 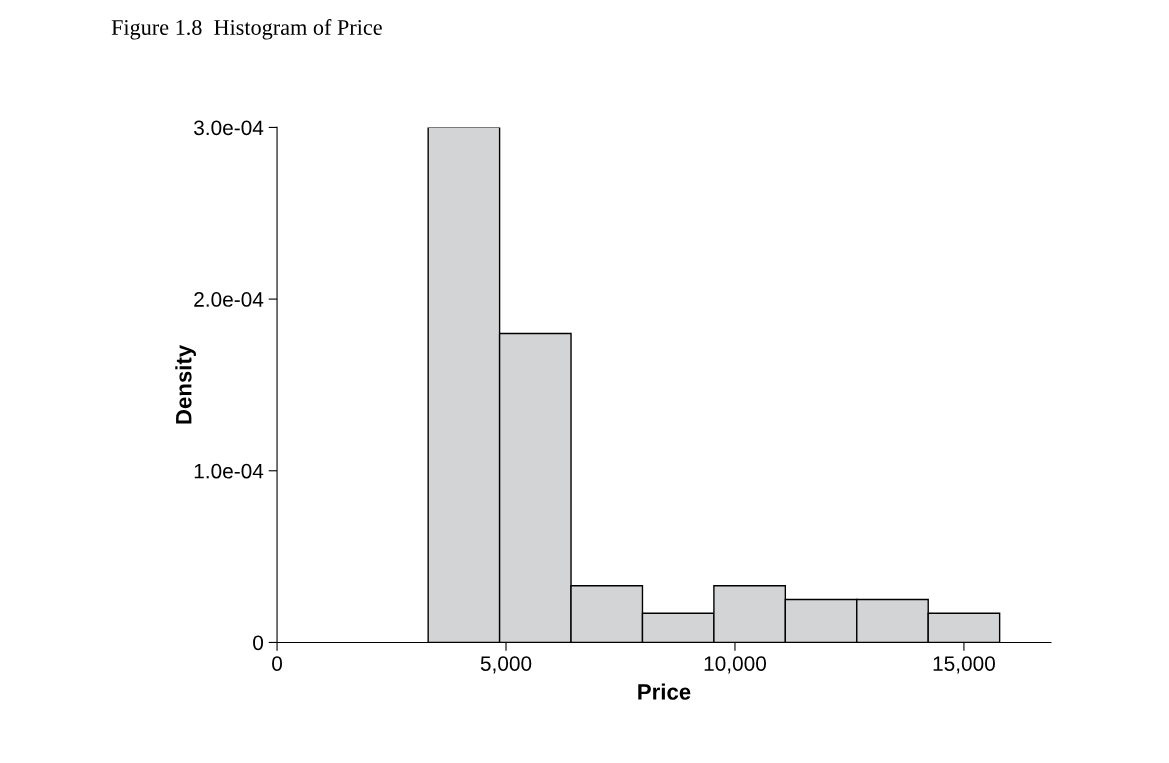 What do you see at coordinates (185, 384) in the screenshot?
I see `y-axis-title: Density` at bounding box center [185, 384].